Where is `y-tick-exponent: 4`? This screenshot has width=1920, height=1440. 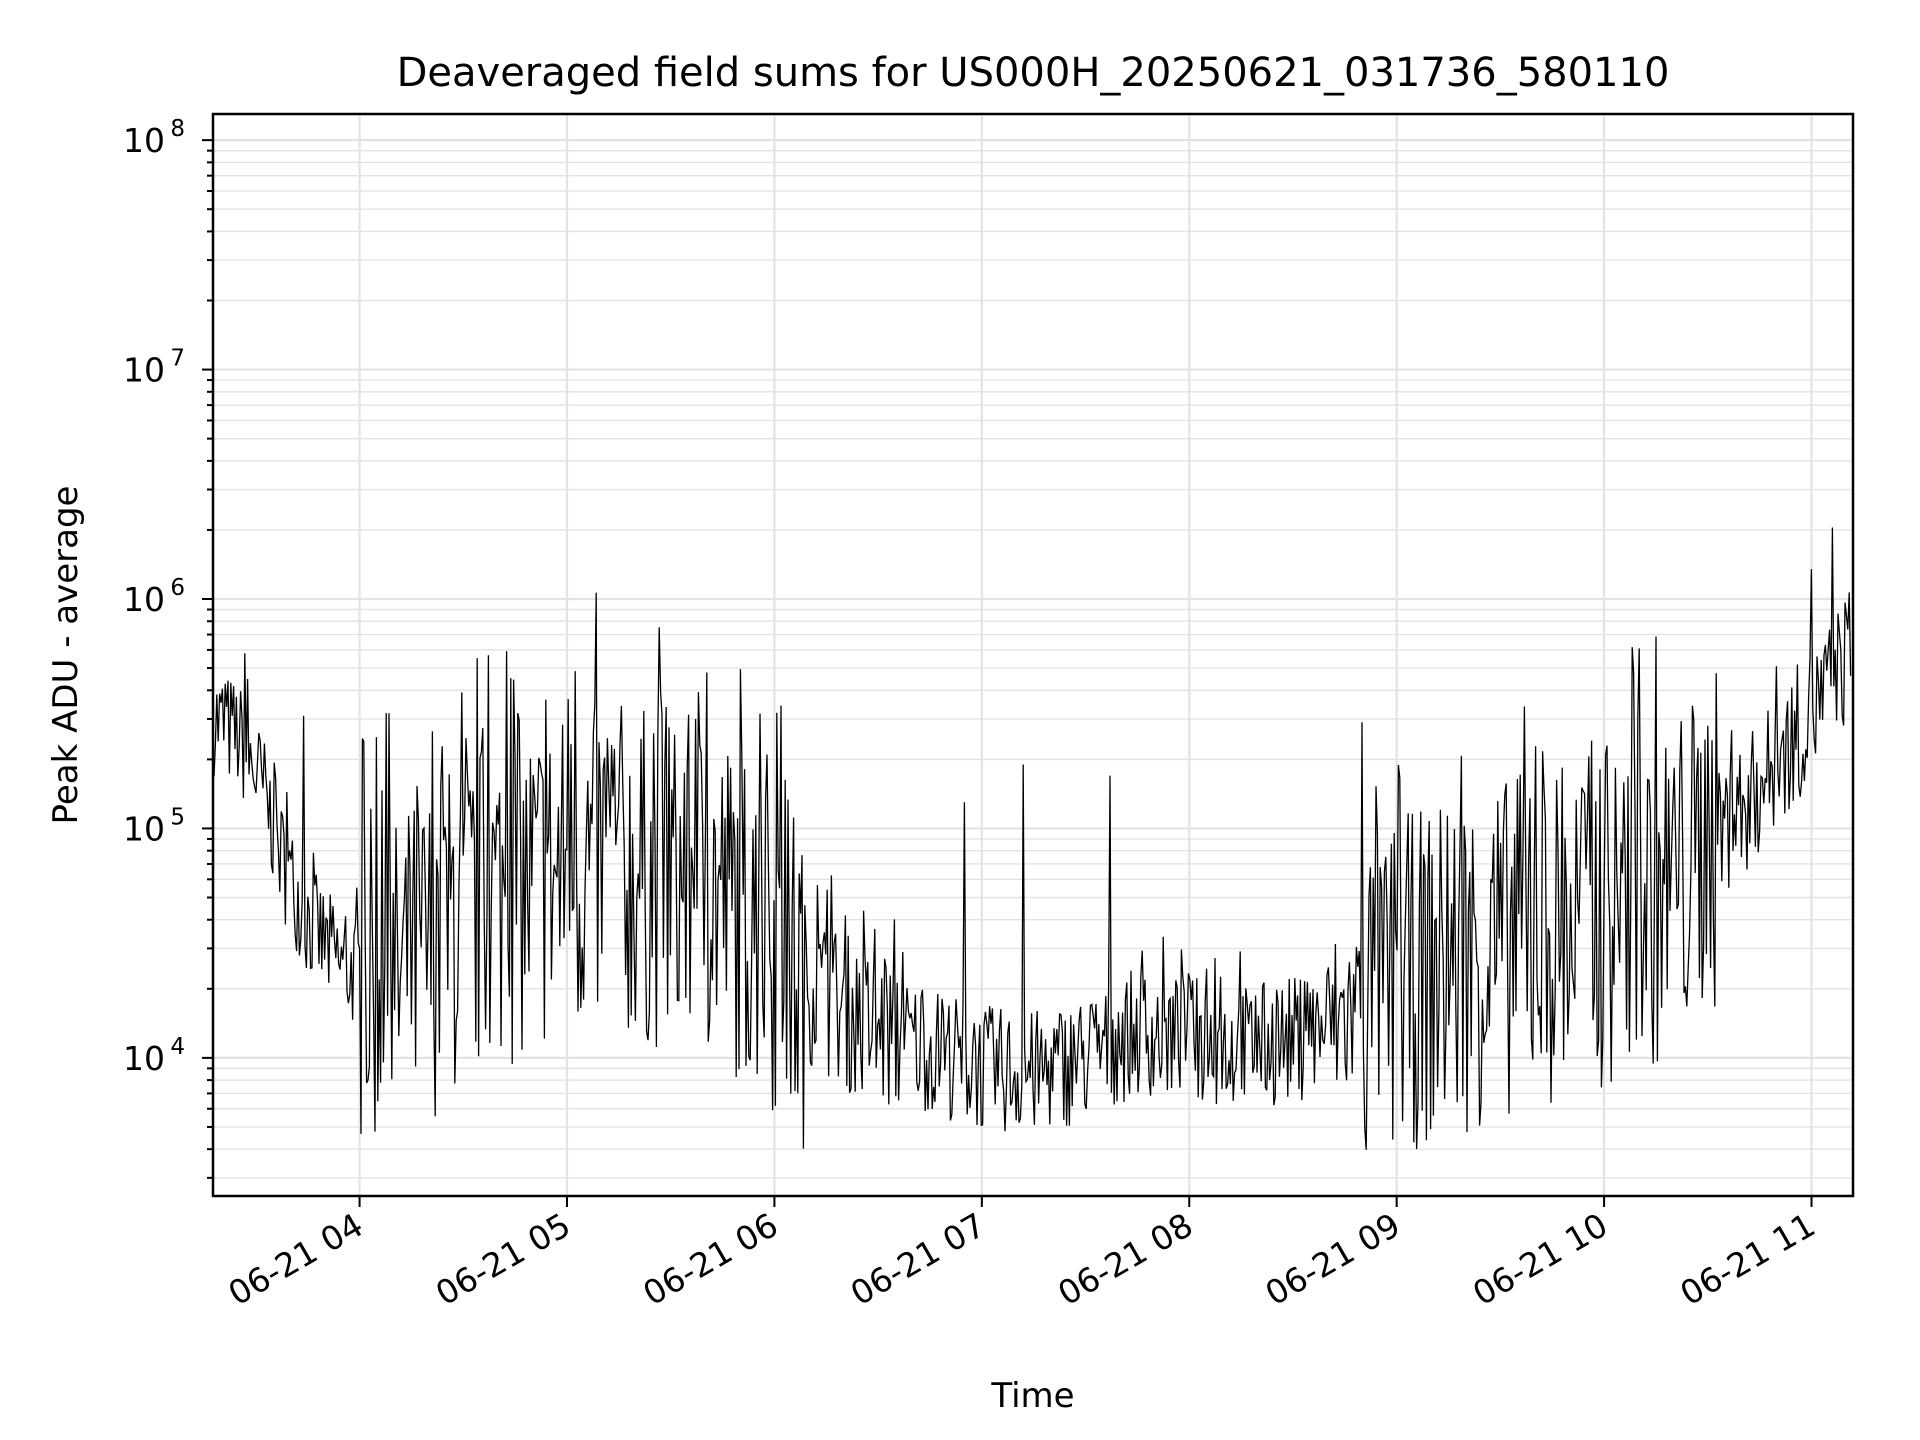 y-tick-exponent: 4 is located at coordinates (177, 1047).